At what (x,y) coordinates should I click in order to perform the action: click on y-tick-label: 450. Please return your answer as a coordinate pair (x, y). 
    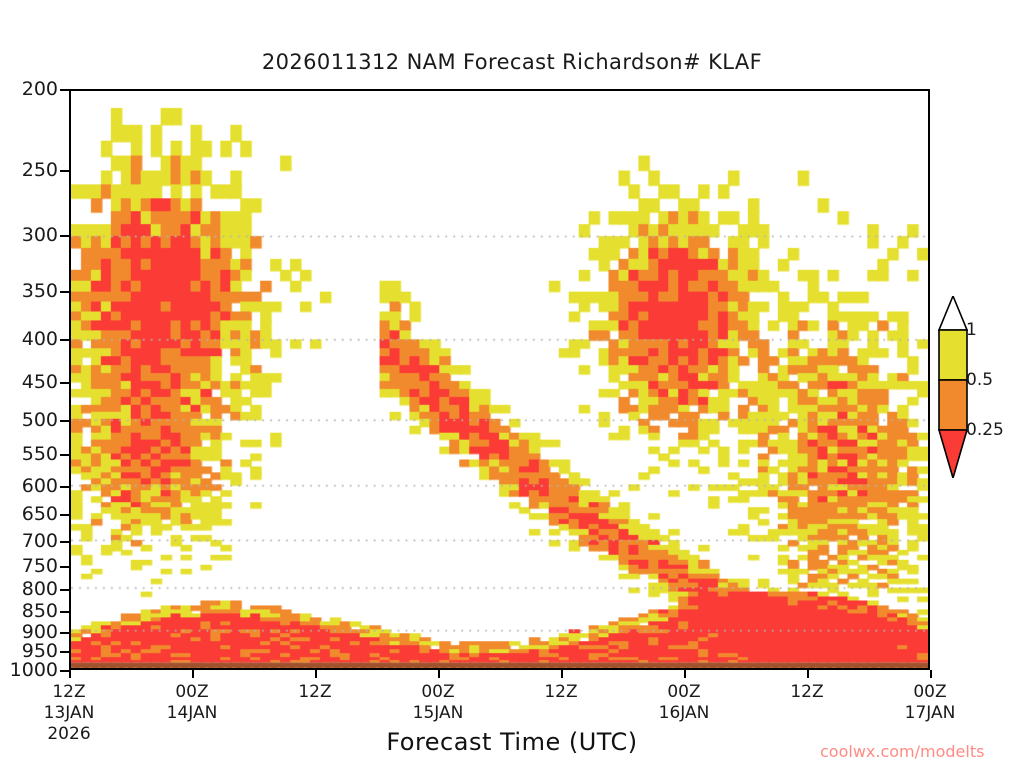
    Looking at the image, I should click on (39, 381).